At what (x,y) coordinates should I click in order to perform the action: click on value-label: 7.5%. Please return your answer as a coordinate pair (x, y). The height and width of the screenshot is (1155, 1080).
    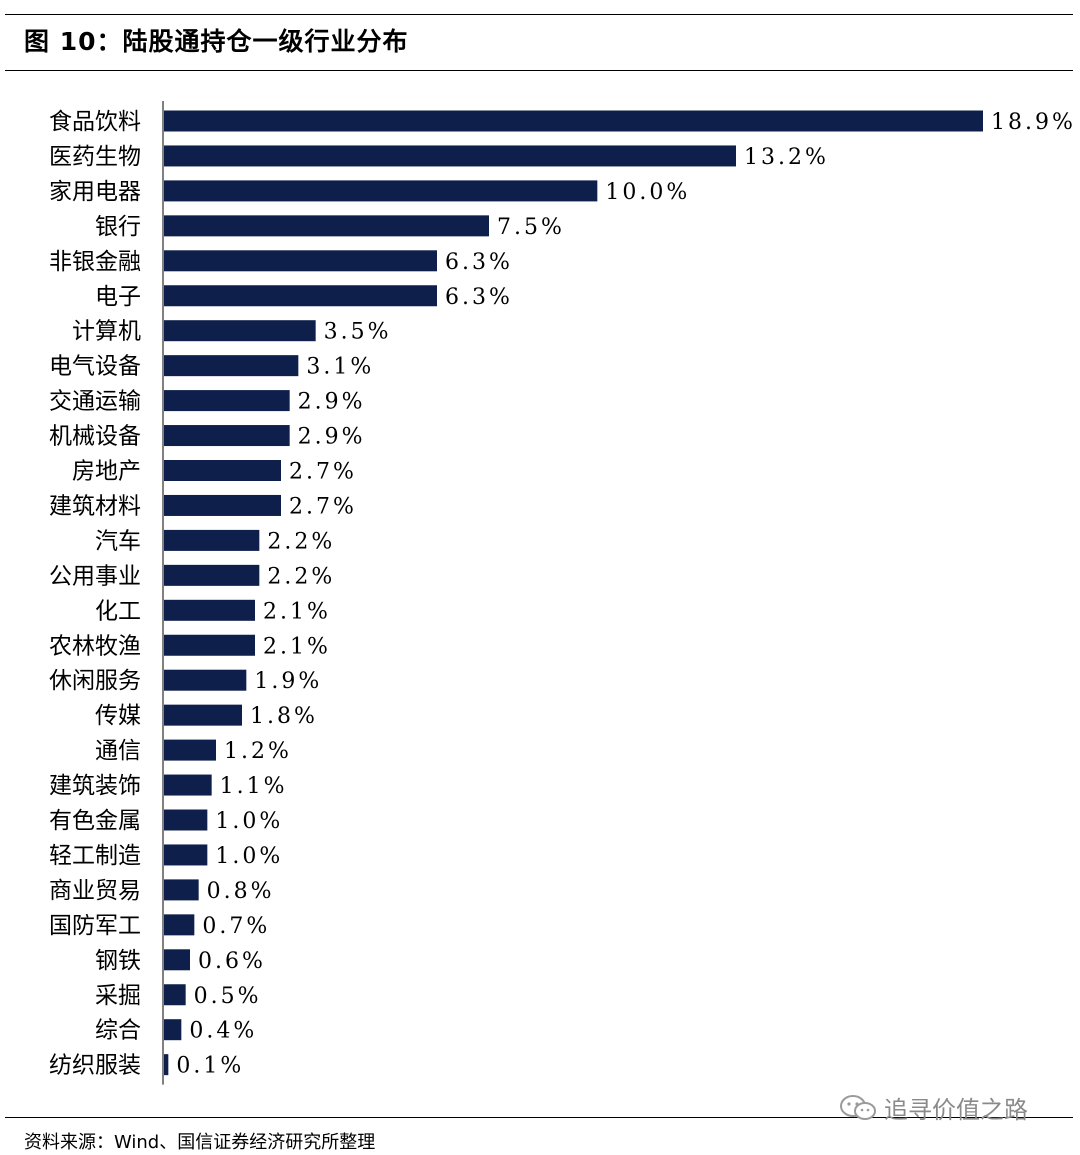
    Looking at the image, I should click on (531, 227).